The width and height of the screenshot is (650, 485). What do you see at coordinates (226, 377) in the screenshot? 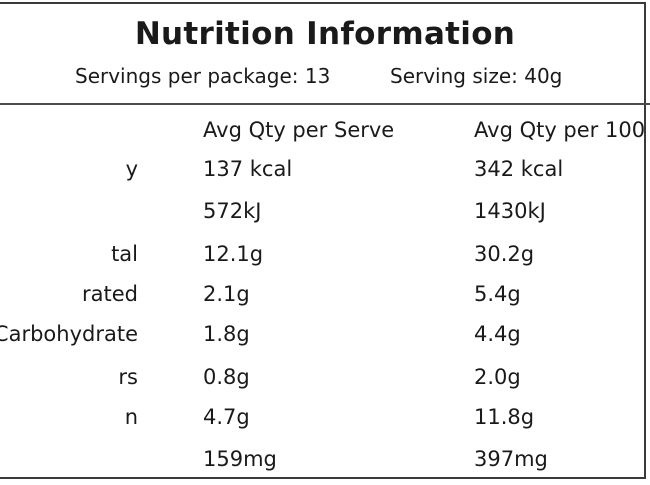
I see `row-value-per-serve: 0.8g` at bounding box center [226, 377].